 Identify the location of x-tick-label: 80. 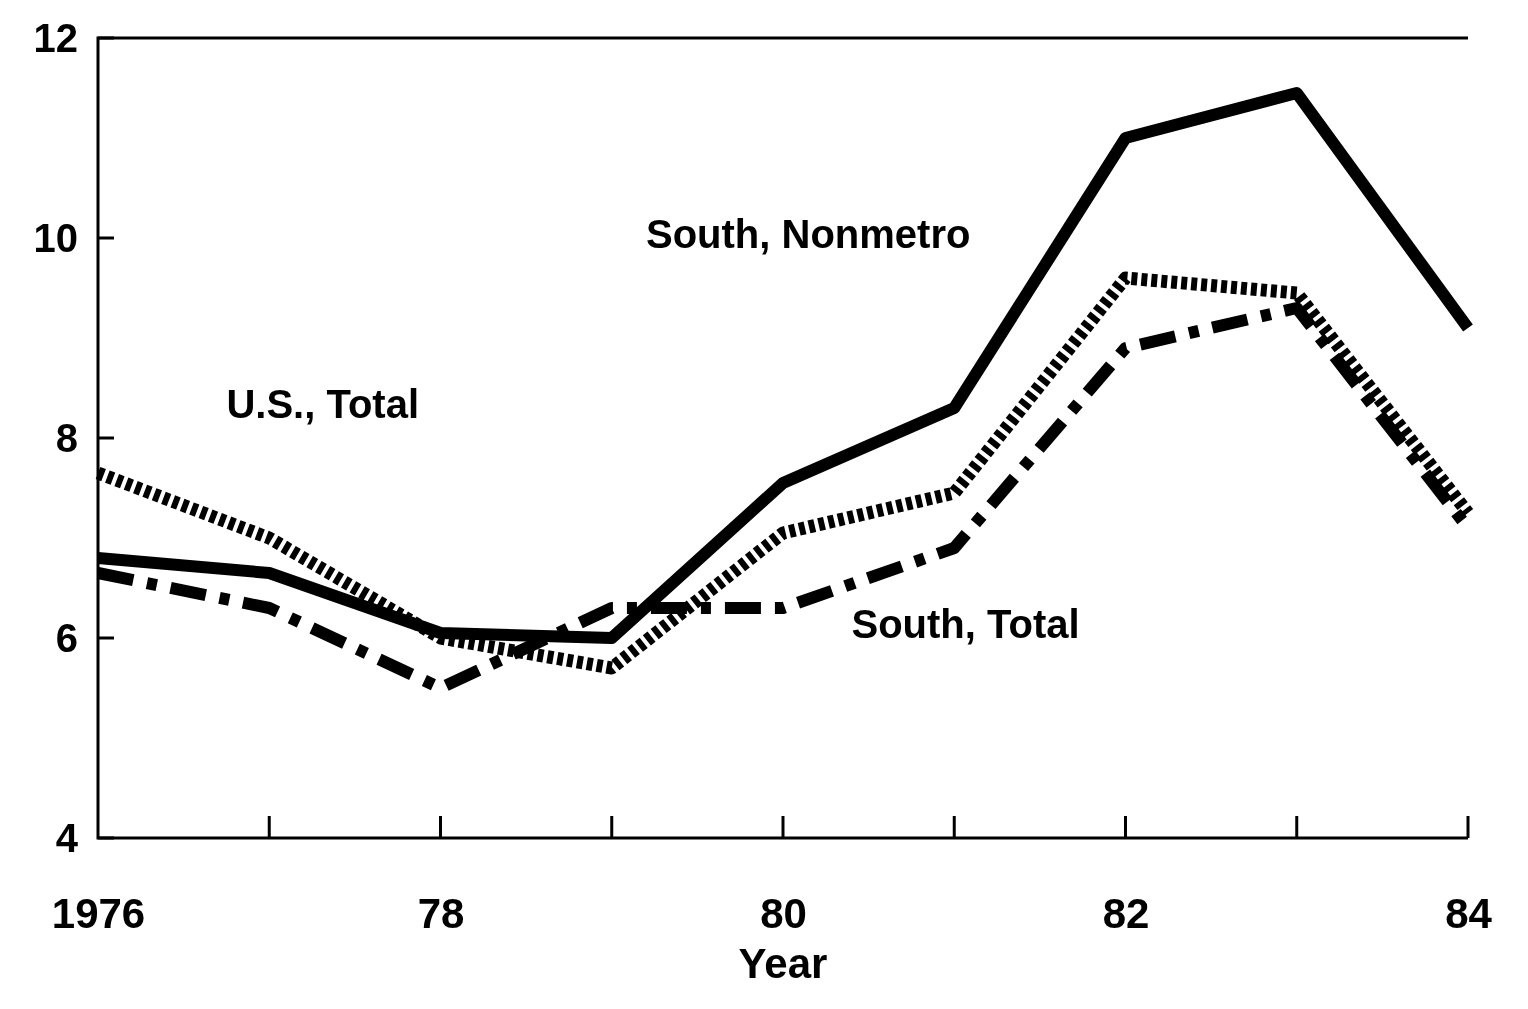
(783, 913).